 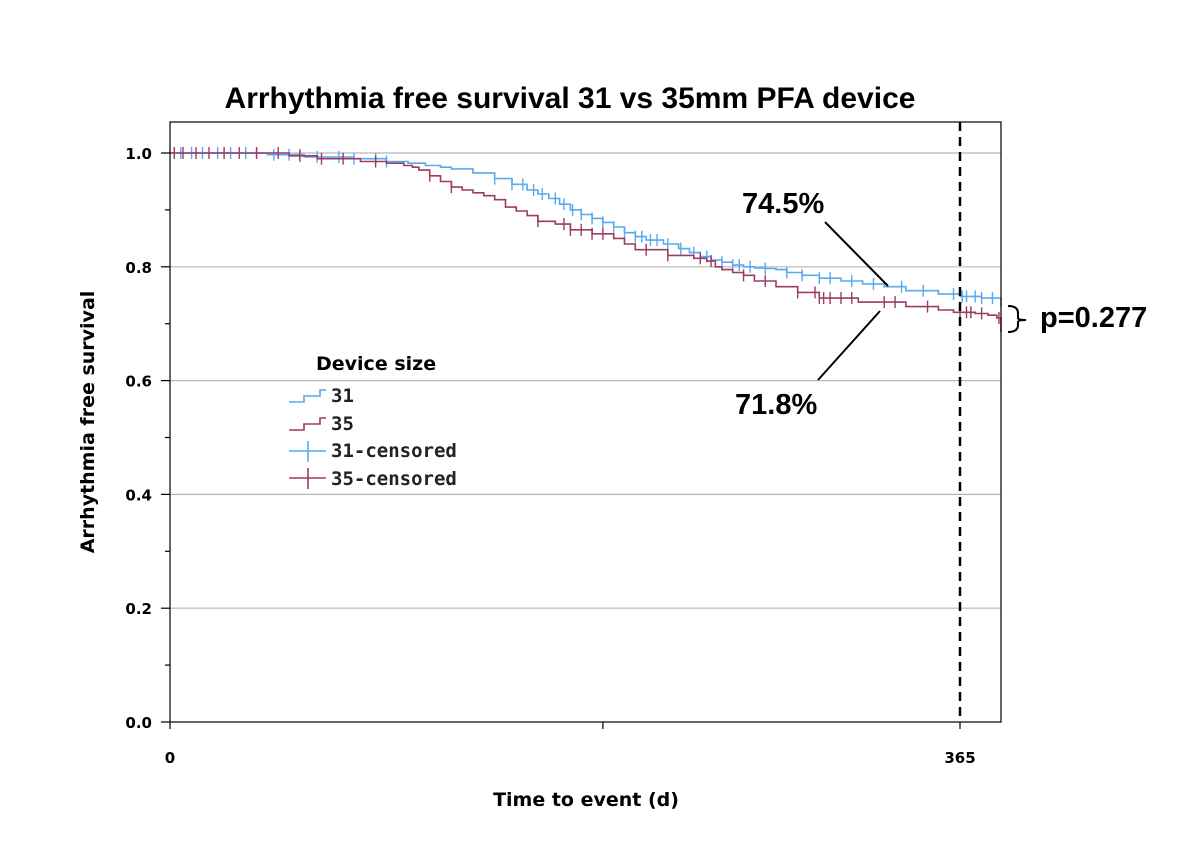 What do you see at coordinates (783, 204) in the screenshot?
I see `annotation-74-5: 74.5%` at bounding box center [783, 204].